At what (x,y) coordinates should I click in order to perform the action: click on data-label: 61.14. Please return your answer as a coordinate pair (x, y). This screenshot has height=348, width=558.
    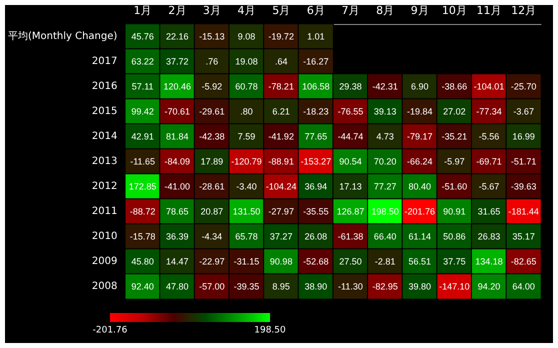
    Looking at the image, I should click on (420, 237).